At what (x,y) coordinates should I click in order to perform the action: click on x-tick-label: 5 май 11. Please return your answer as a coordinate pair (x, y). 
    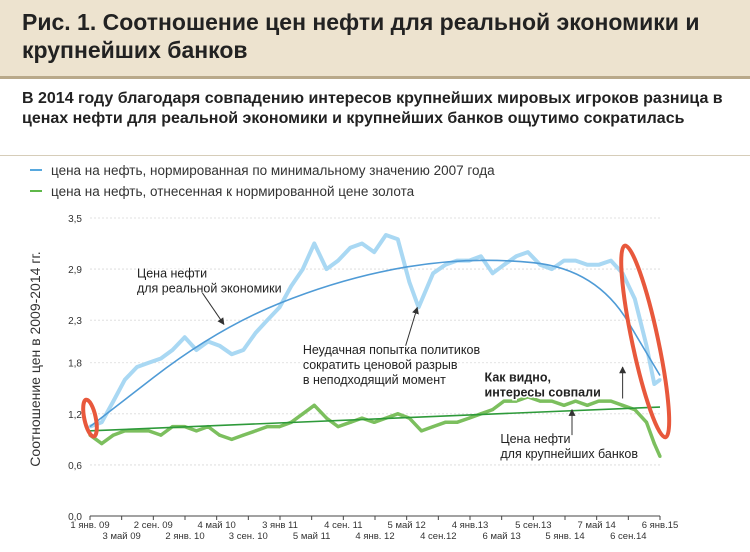
    Looking at the image, I should click on (312, 536).